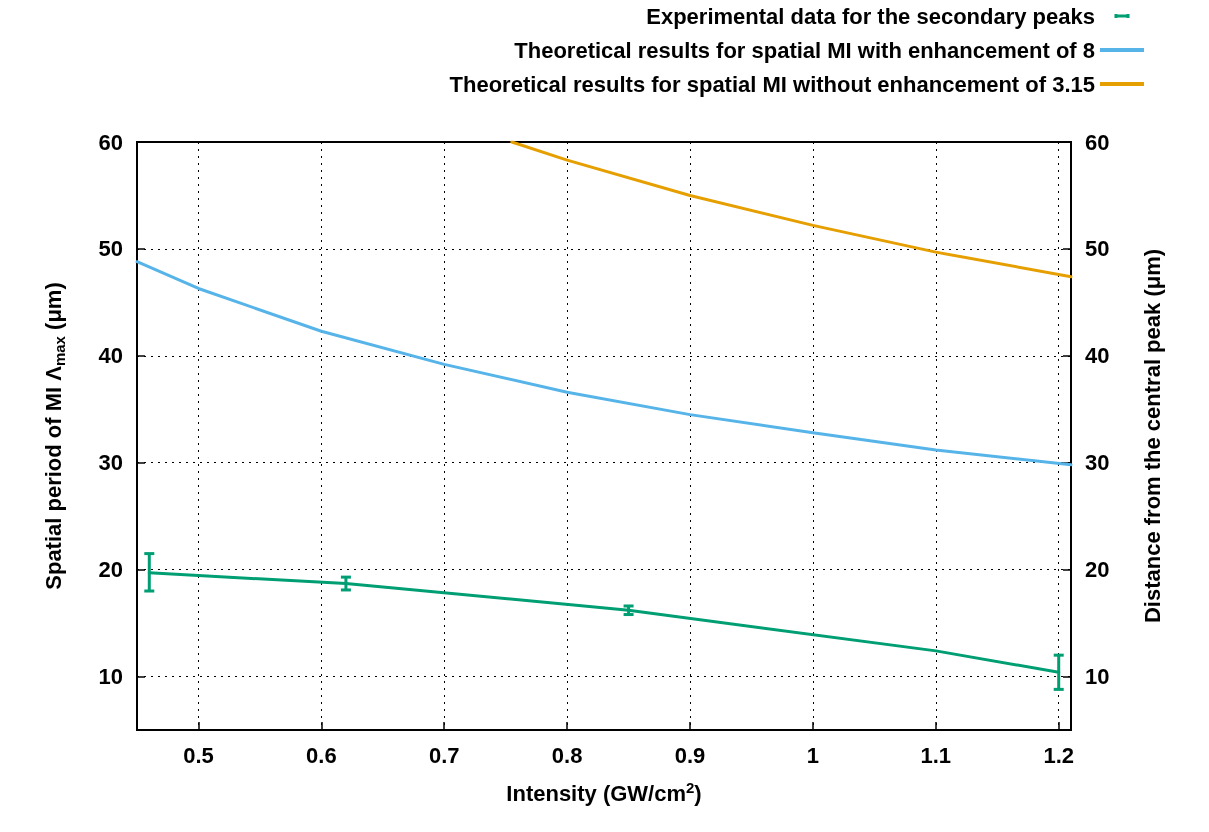  I want to click on x-tick-label: 0.8, so click(567, 755).